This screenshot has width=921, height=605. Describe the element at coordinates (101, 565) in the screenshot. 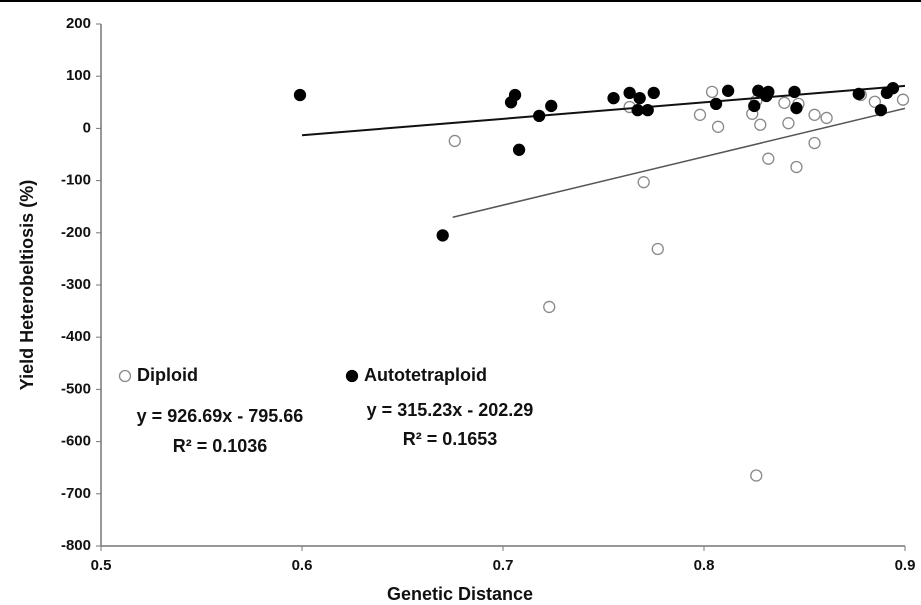

I see `x-tick-label: 0.5` at that location.